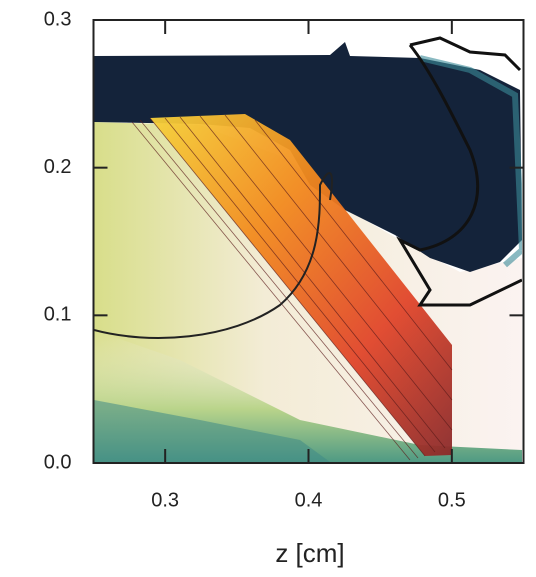 Image resolution: width=536 pixels, height=577 pixels. Describe the element at coordinates (452, 500) in the screenshot. I see `x-tick-label: 0.5` at that location.